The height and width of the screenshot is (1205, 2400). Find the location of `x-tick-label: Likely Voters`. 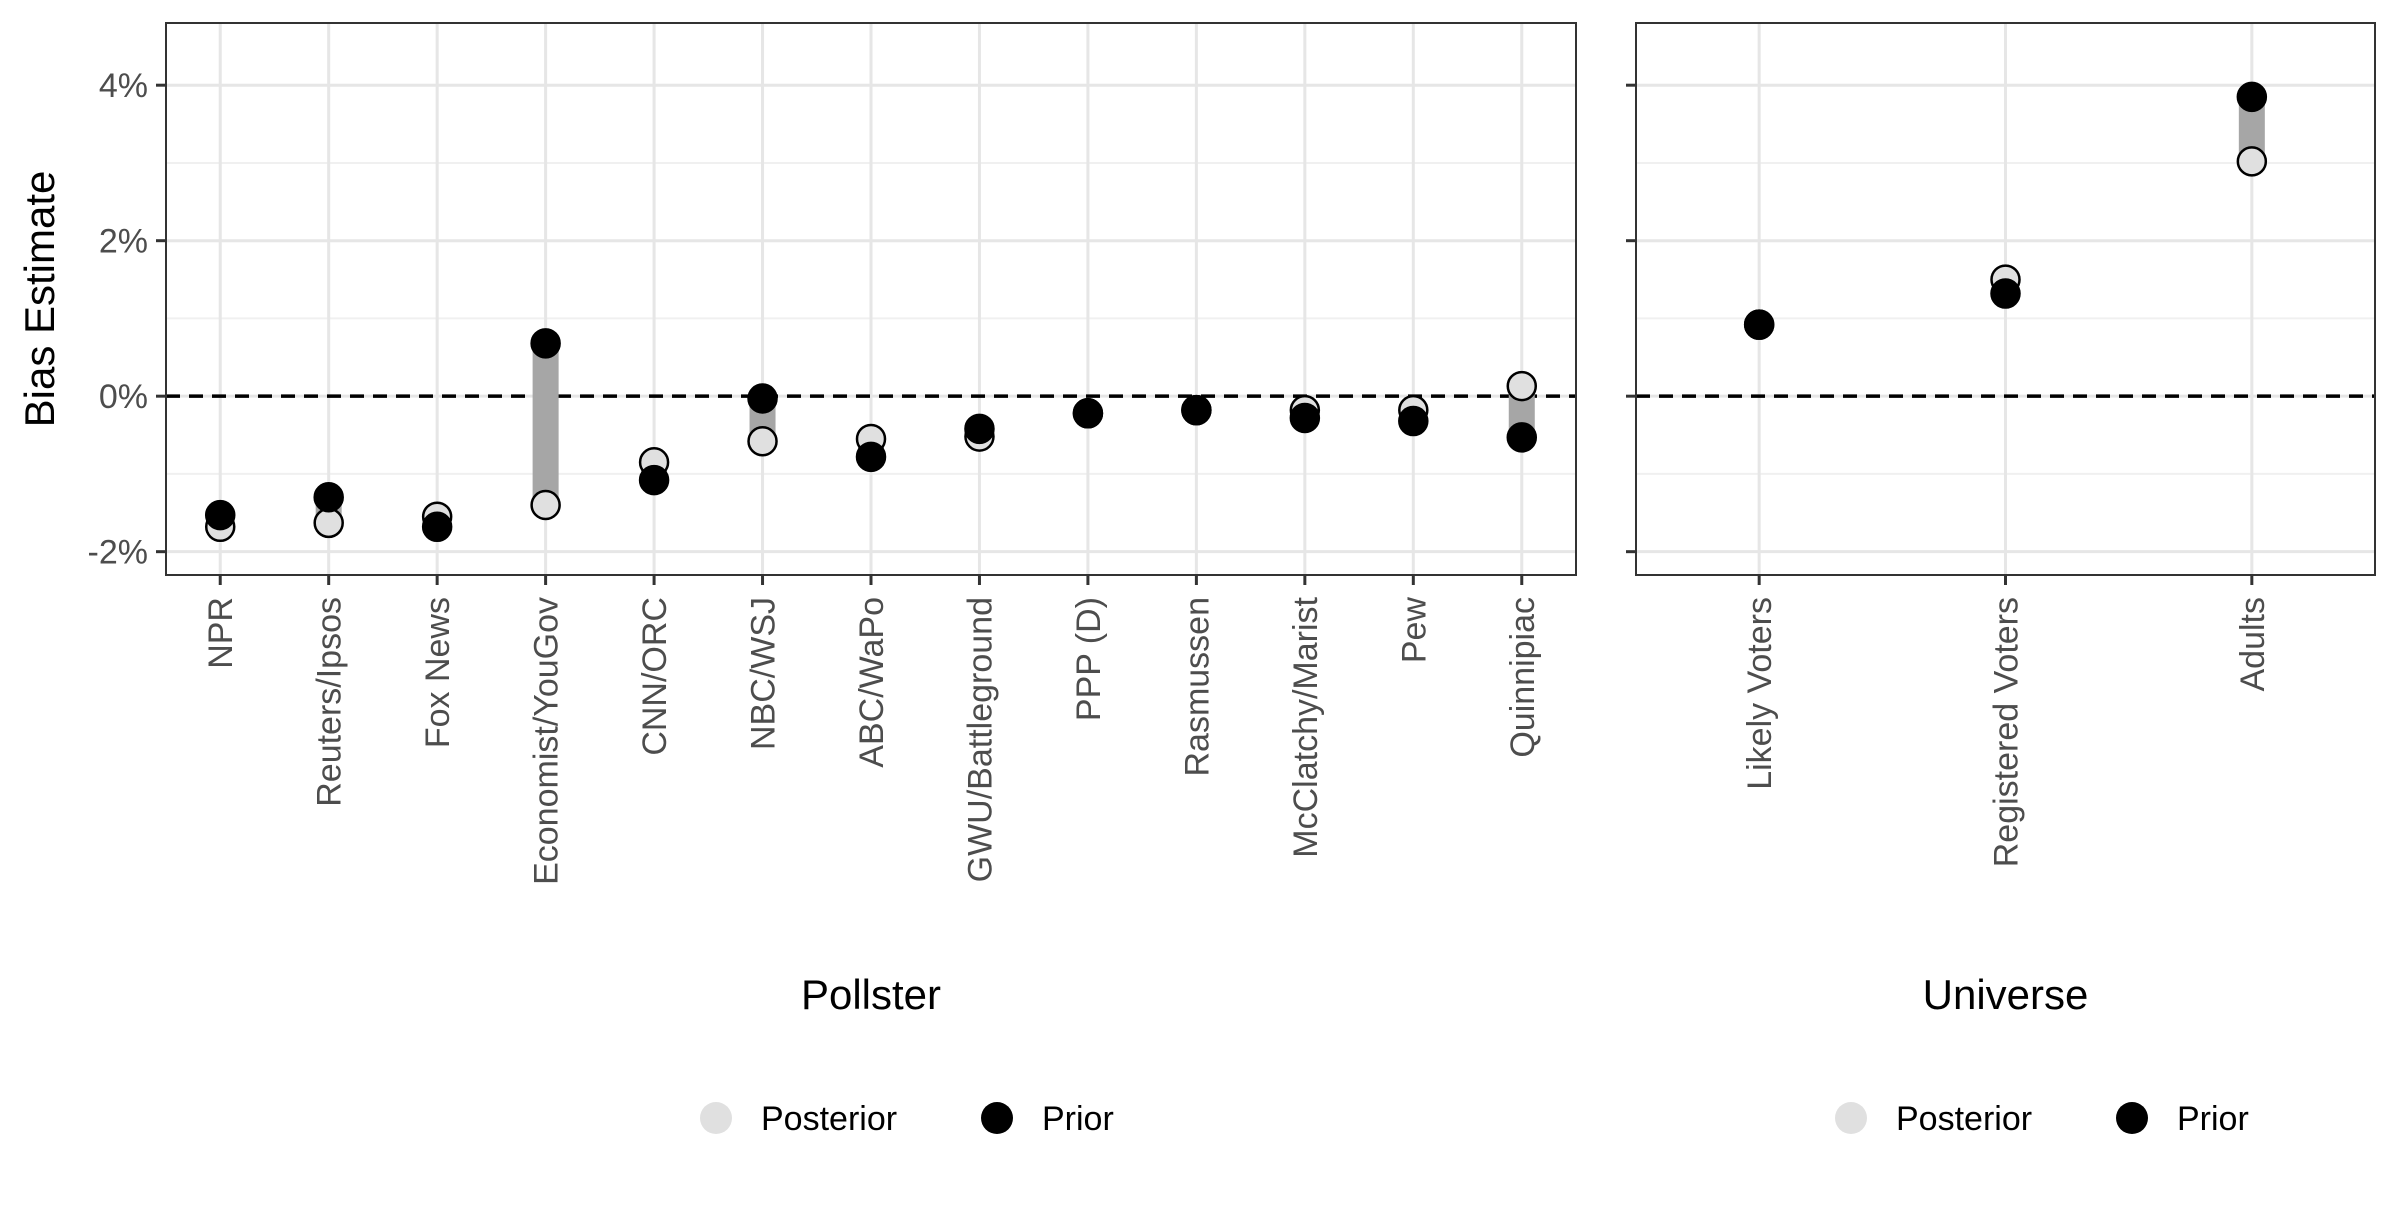

x-tick-label: Likely Voters is located at coordinates (1760, 693).